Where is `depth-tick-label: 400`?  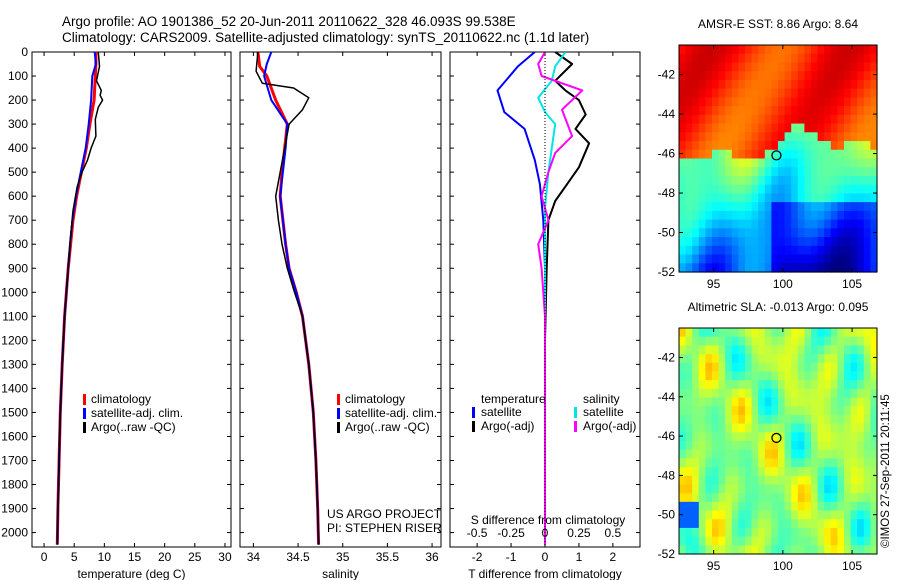 depth-tick-label: 400 is located at coordinates (18, 148).